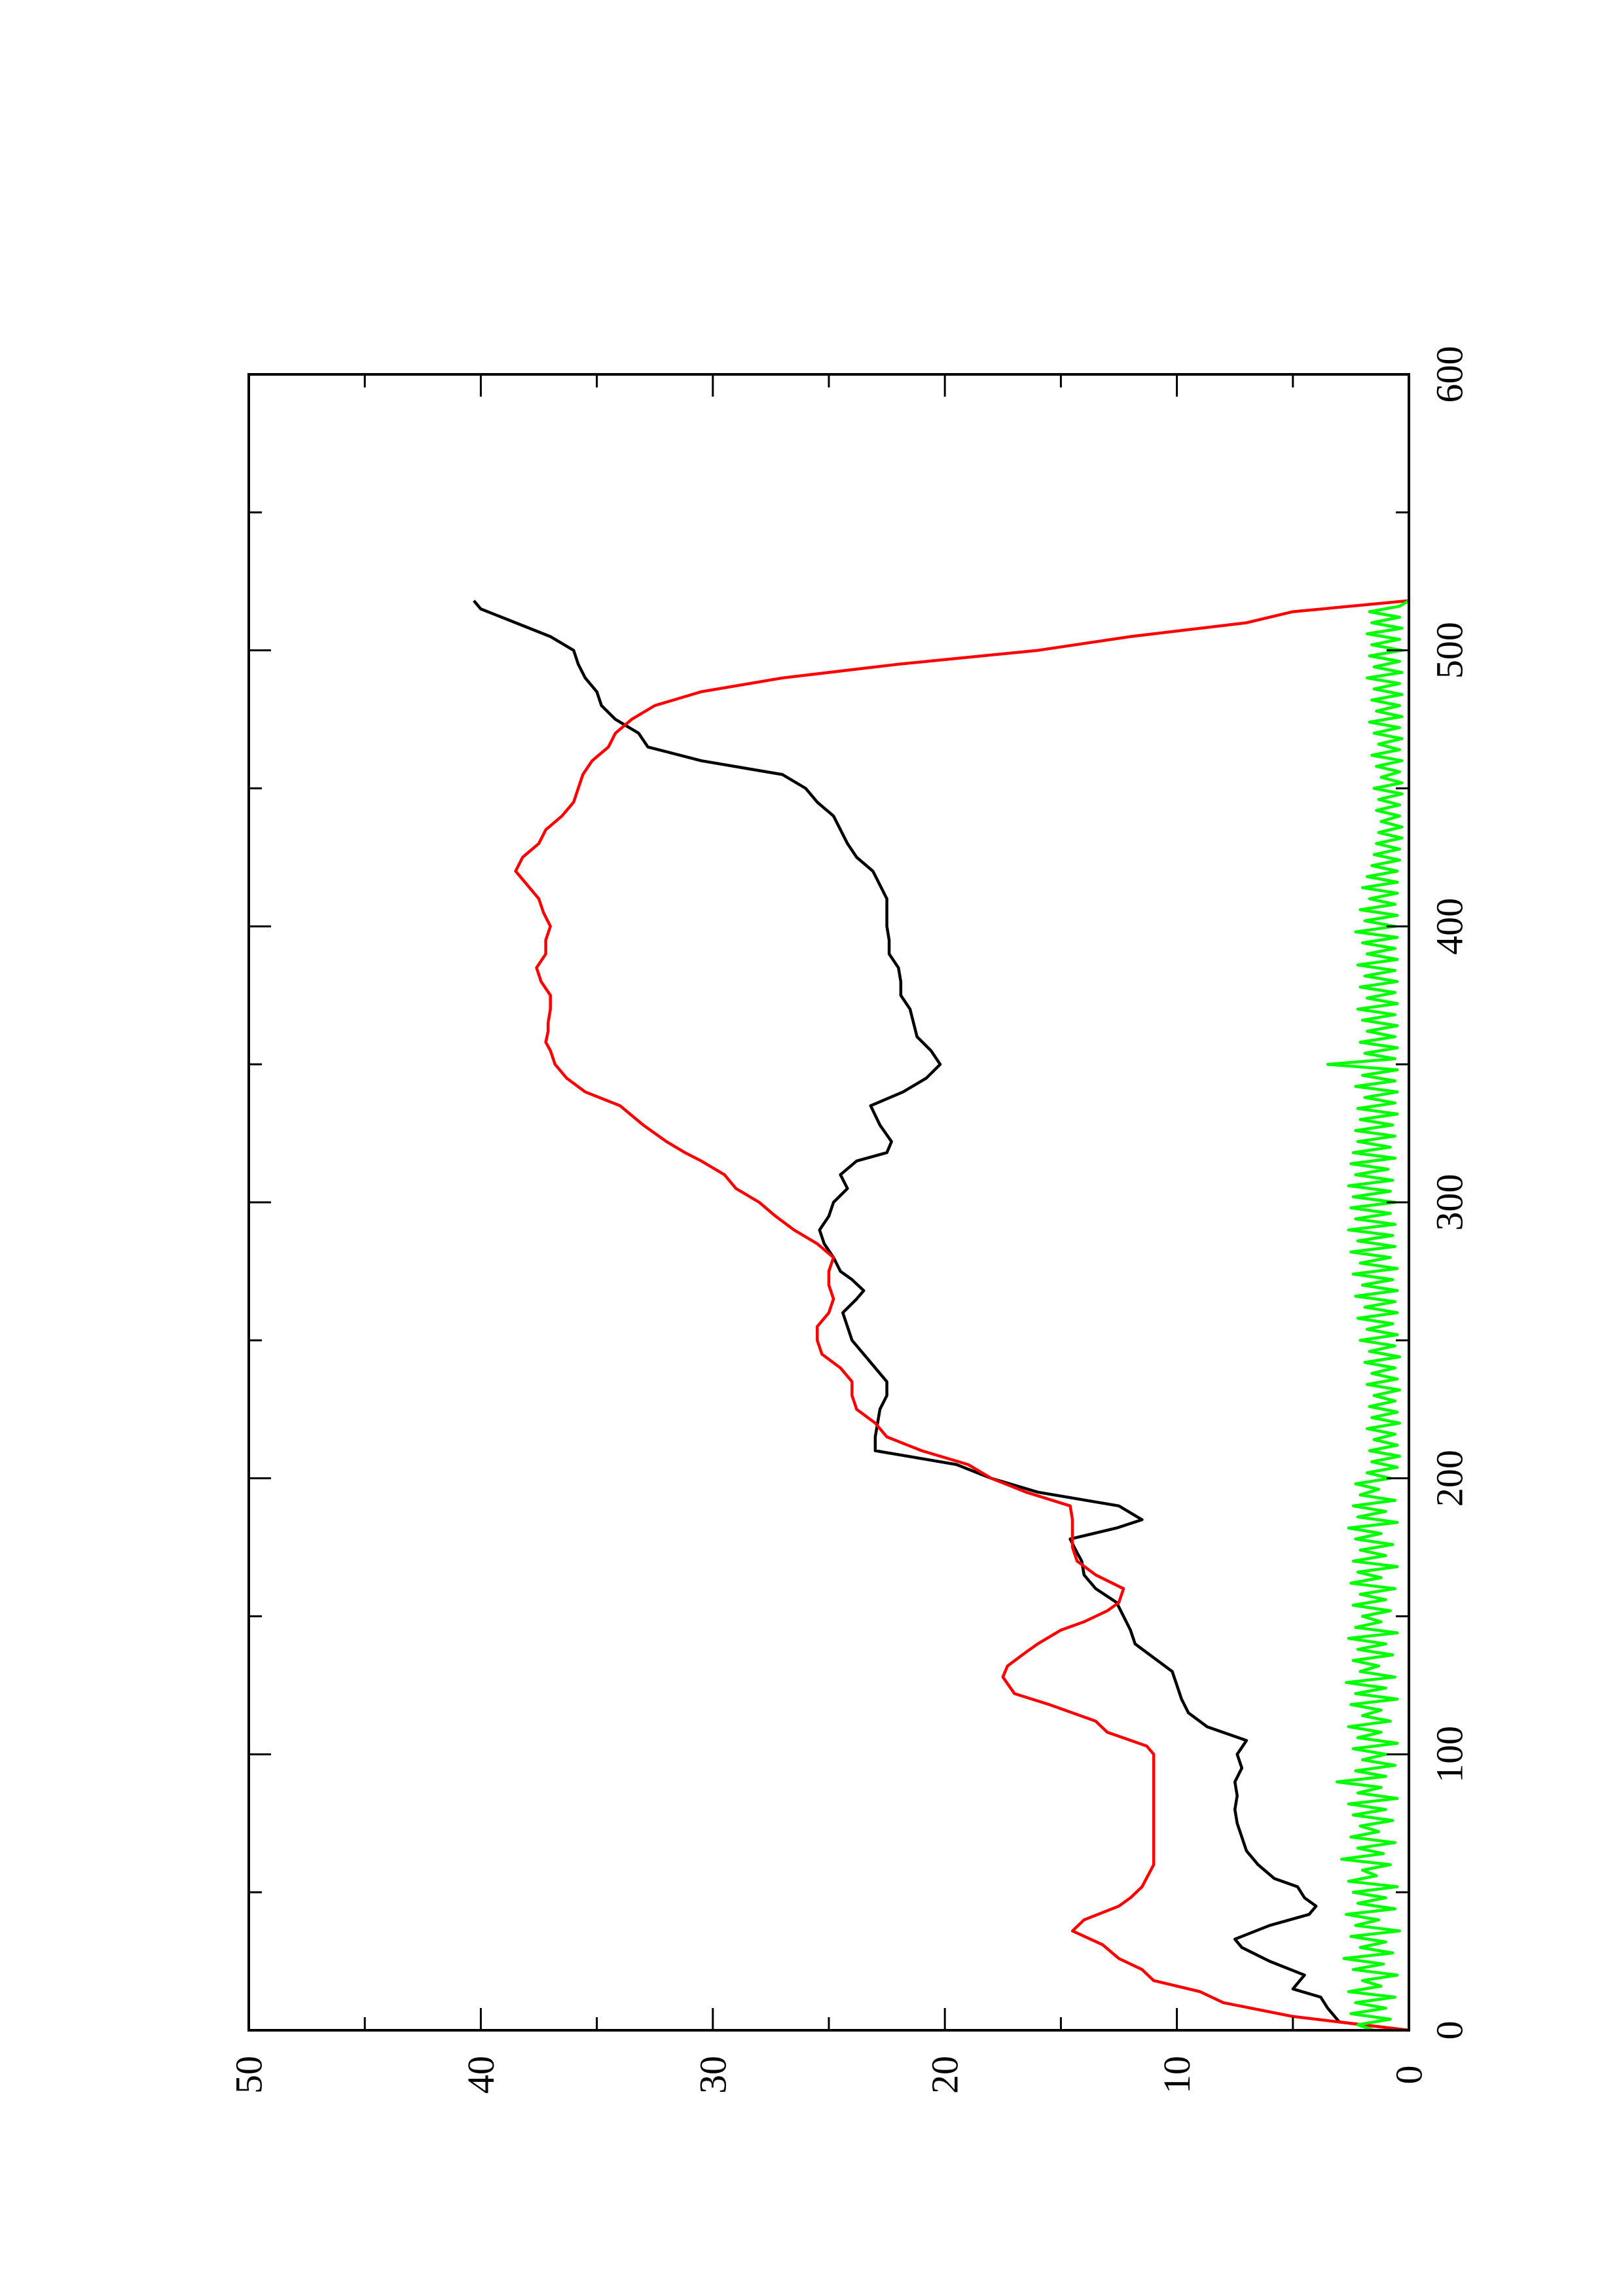 Image resolution: width=1623 pixels, height=2296 pixels. What do you see at coordinates (1450, 650) in the screenshot?
I see `x-tick-label: 500` at bounding box center [1450, 650].